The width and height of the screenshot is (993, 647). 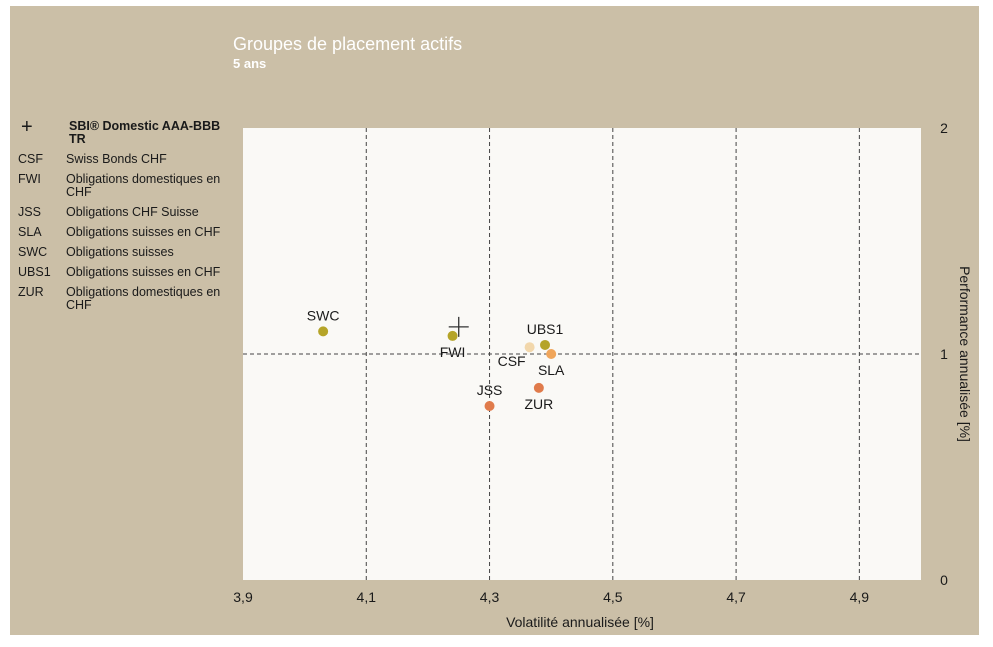 What do you see at coordinates (580, 622) in the screenshot?
I see `x-axis-label: Volatilité annualisée [%]` at bounding box center [580, 622].